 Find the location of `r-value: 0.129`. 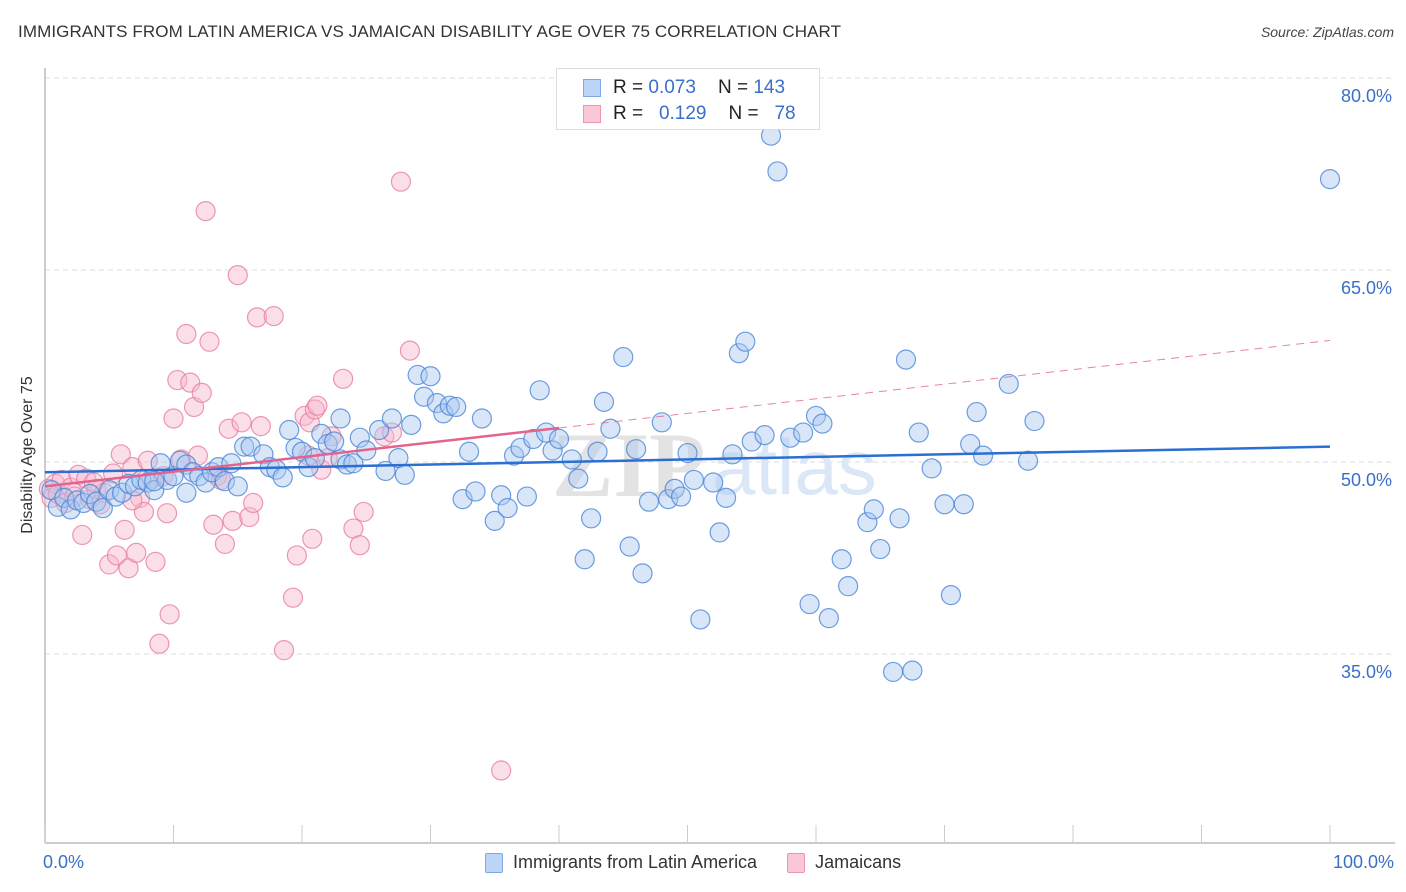

r-value: 0.129 is located at coordinates (682, 113).